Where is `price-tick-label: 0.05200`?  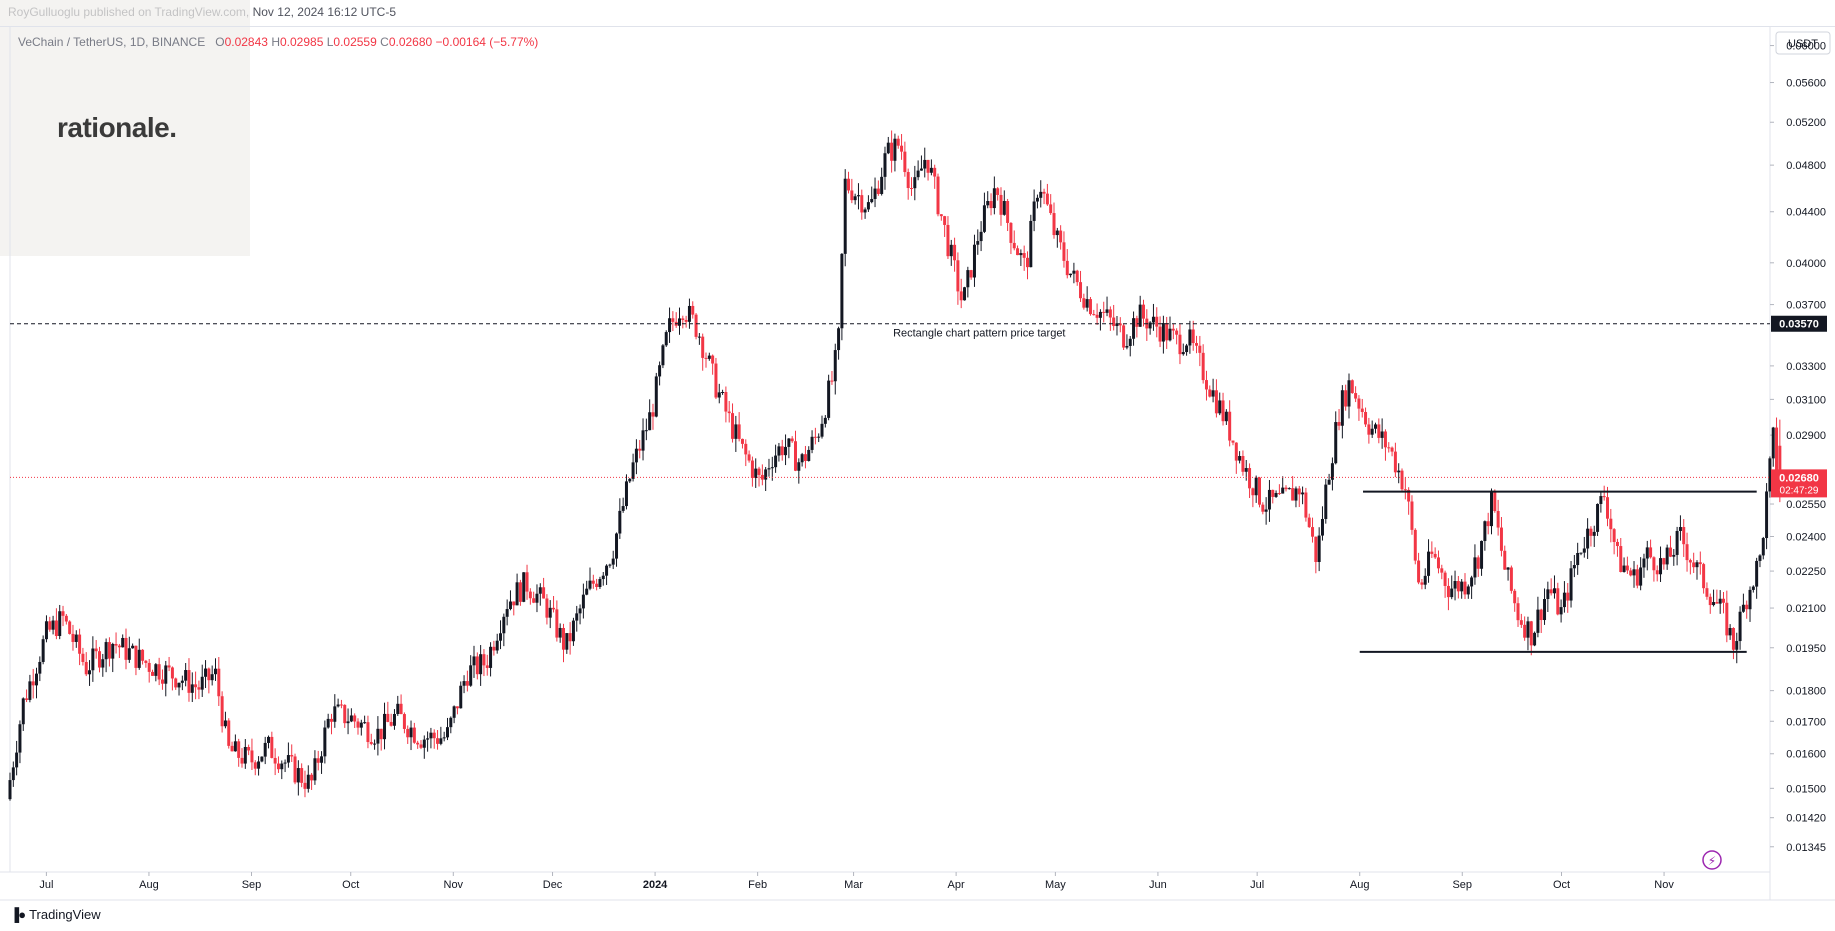
price-tick-label: 0.05200 is located at coordinates (1806, 123).